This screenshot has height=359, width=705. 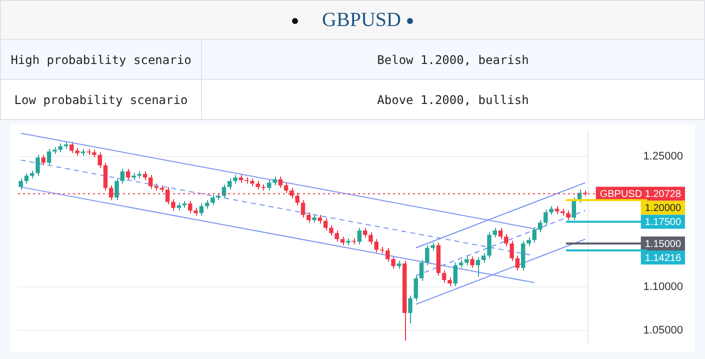 What do you see at coordinates (663, 156) in the screenshot?
I see `y-tick-label: 1.25000` at bounding box center [663, 156].